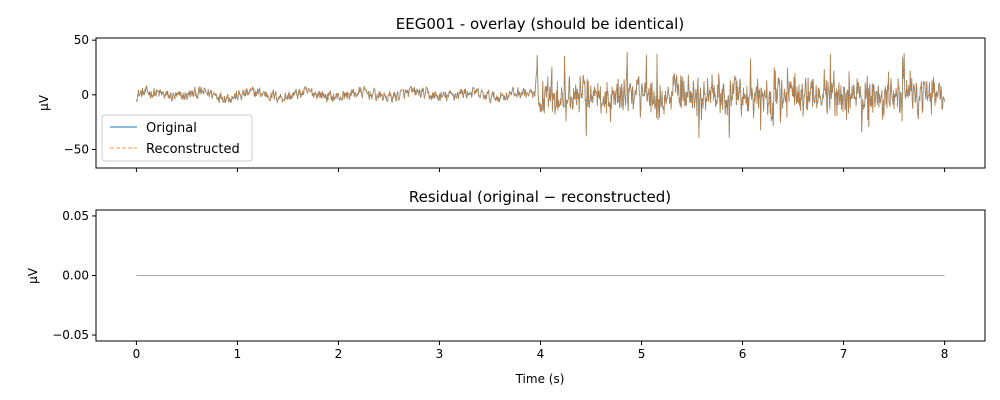 The height and width of the screenshot is (400, 1000). What do you see at coordinates (844, 354) in the screenshot?
I see `residual-xtick-label: 7` at bounding box center [844, 354].